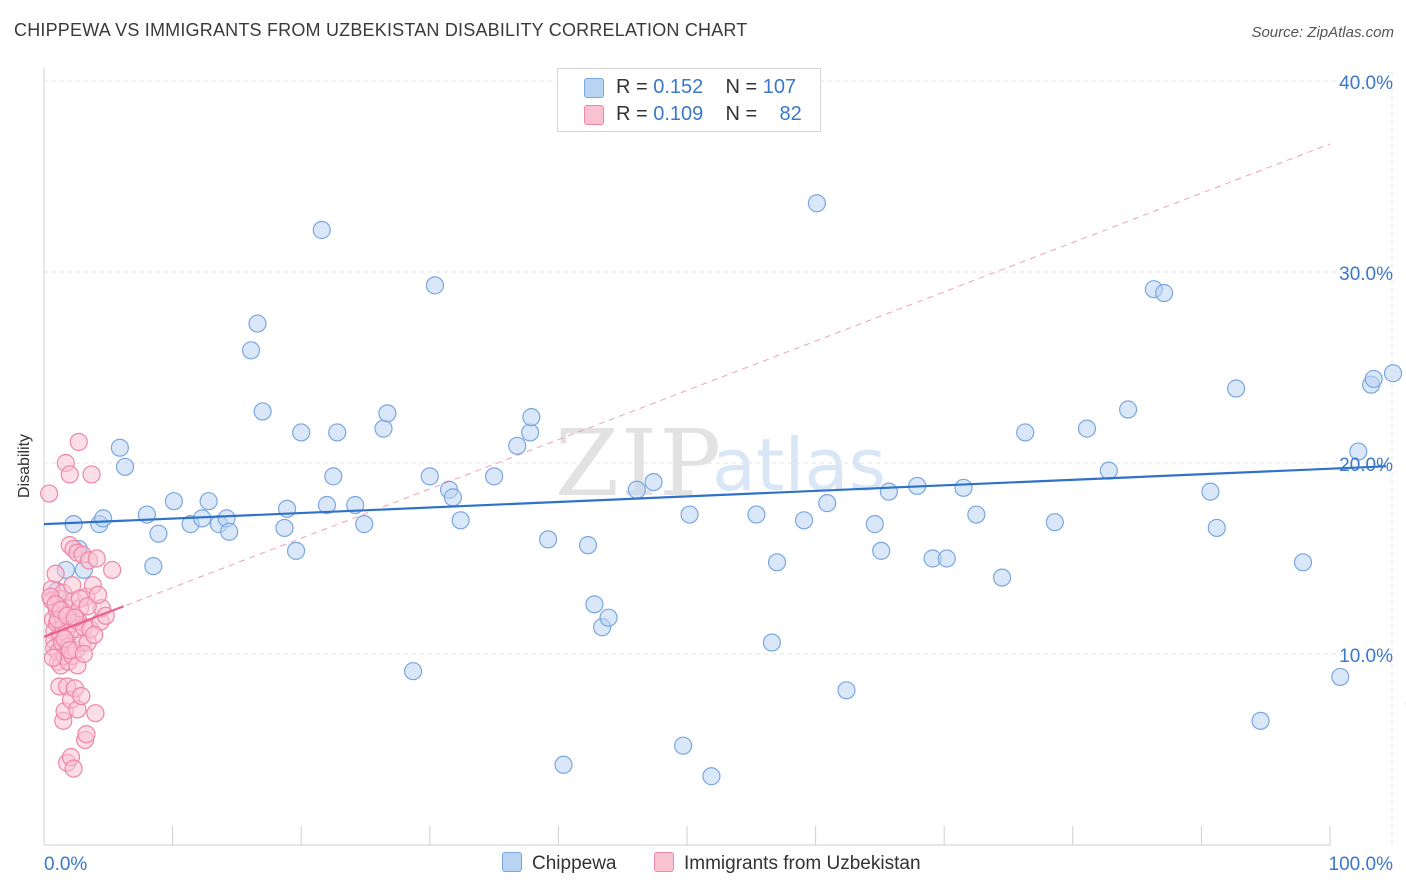 Image resolution: width=1406 pixels, height=892 pixels. What do you see at coordinates (802, 863) in the screenshot?
I see `bottom-legend-label: Immigrants from Uzbekistan` at bounding box center [802, 863].